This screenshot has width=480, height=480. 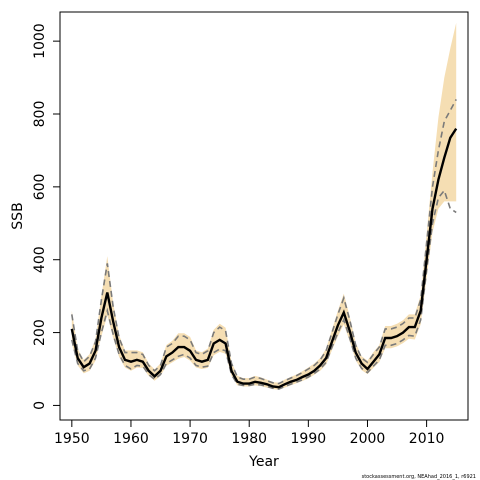 I want to click on x-axis-title: Year, so click(x=263, y=462).